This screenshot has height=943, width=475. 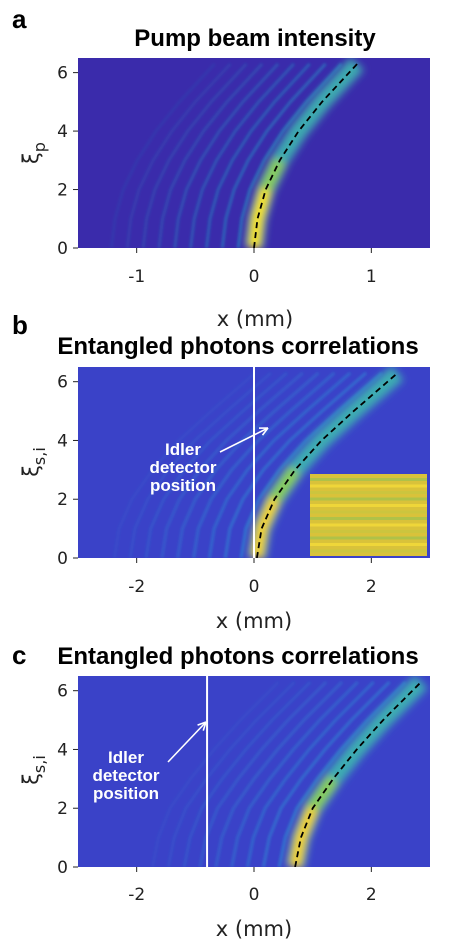 What do you see at coordinates (20, 325) in the screenshot?
I see `panel-letter: b` at bounding box center [20, 325].